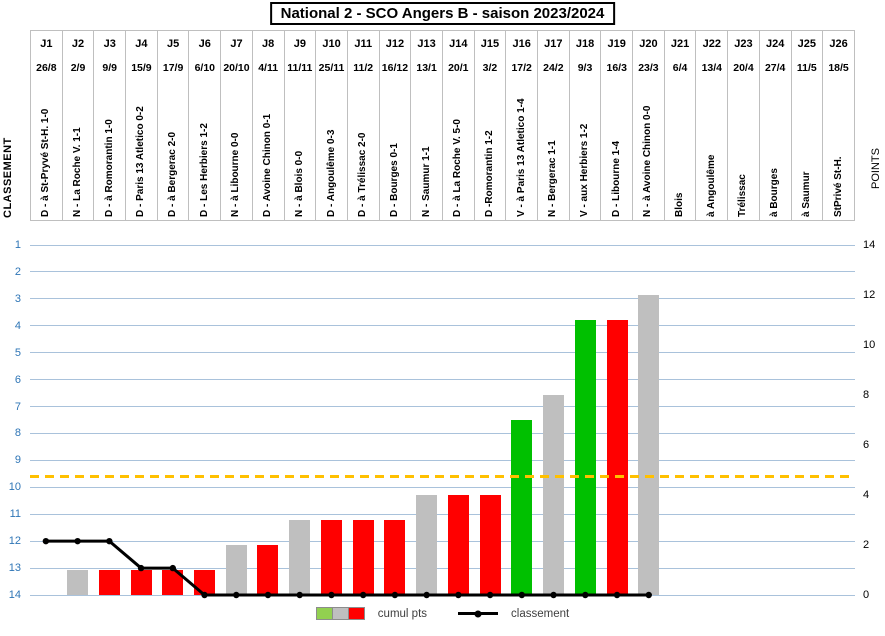 The height and width of the screenshot is (636, 885). What do you see at coordinates (17, 245) in the screenshot?
I see `left-axis-tick: 1` at bounding box center [17, 245].